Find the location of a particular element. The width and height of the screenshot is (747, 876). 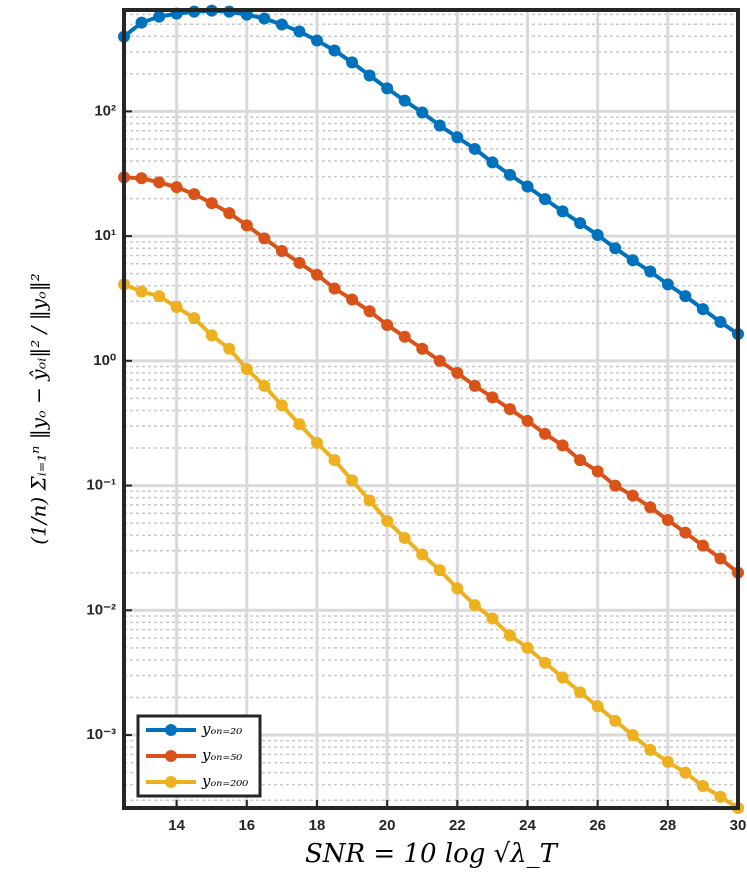

y-tick-label: 10⁻³ is located at coordinates (101, 734).